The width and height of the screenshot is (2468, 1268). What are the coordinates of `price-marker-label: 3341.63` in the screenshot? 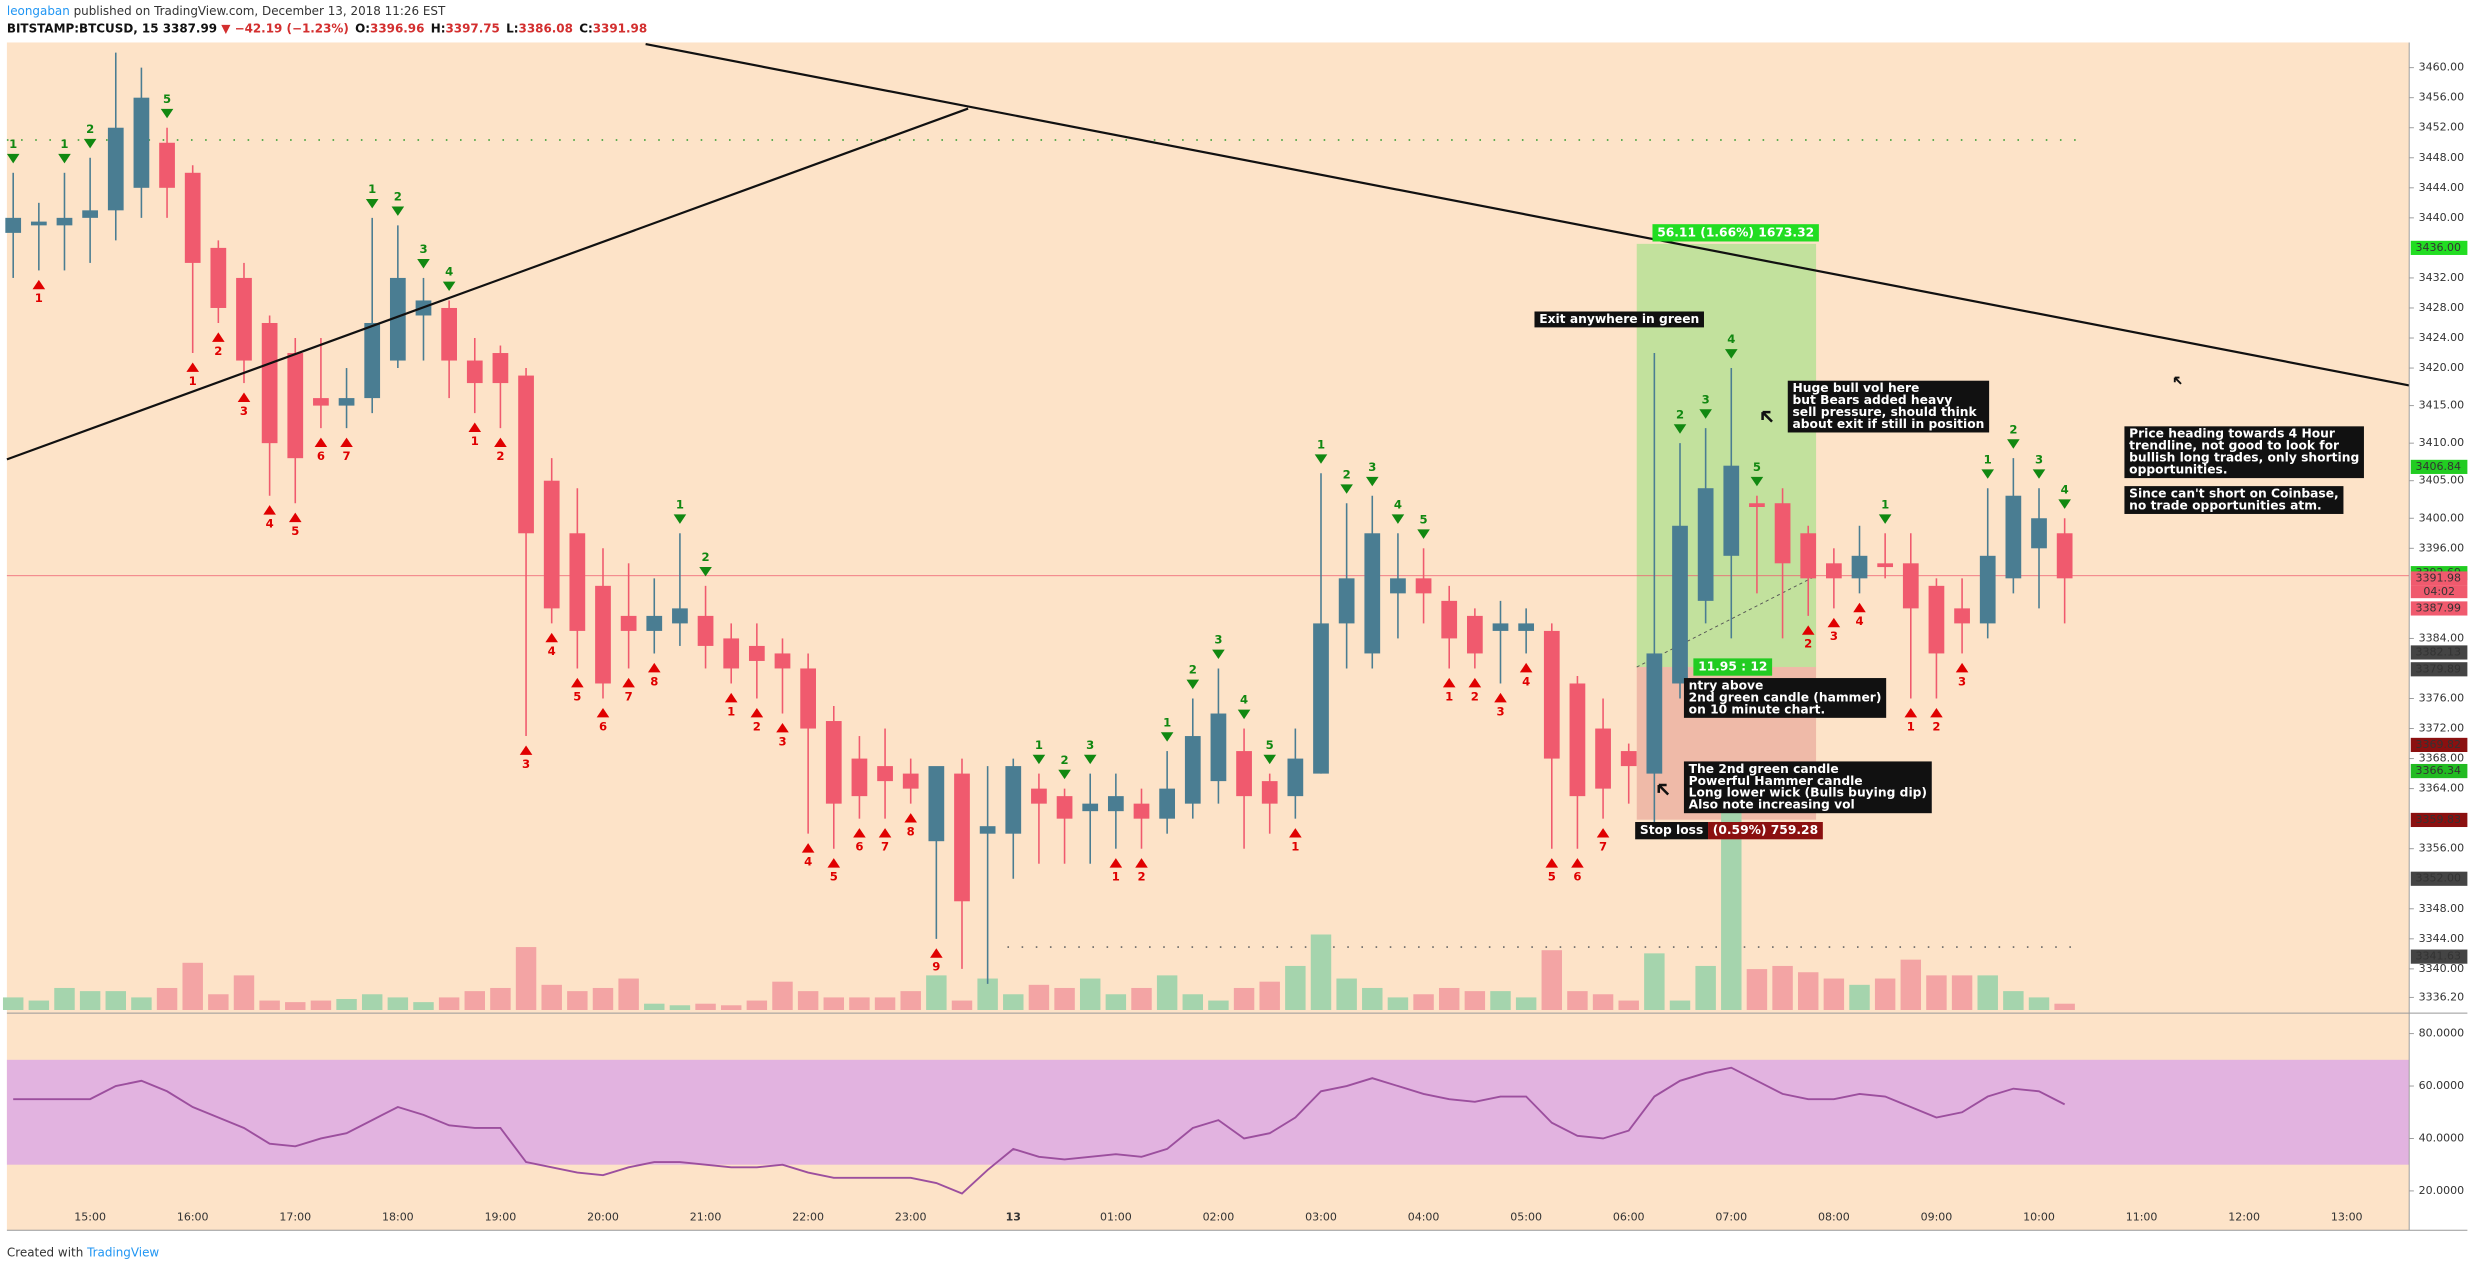 It's located at (2438, 956).